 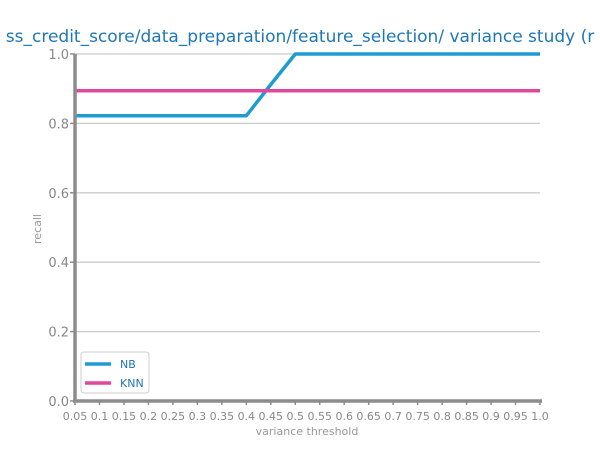 What do you see at coordinates (247, 416) in the screenshot?
I see `x-tick-label-7: 0.4` at bounding box center [247, 416].